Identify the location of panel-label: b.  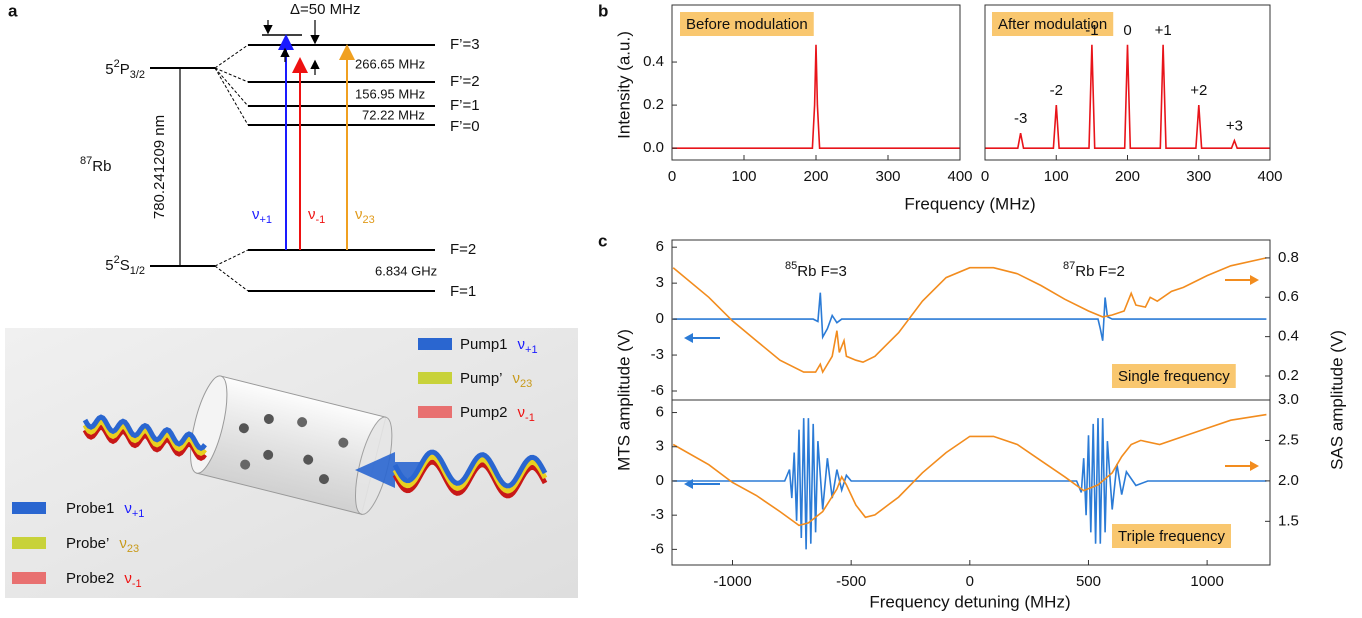
(603, 10).